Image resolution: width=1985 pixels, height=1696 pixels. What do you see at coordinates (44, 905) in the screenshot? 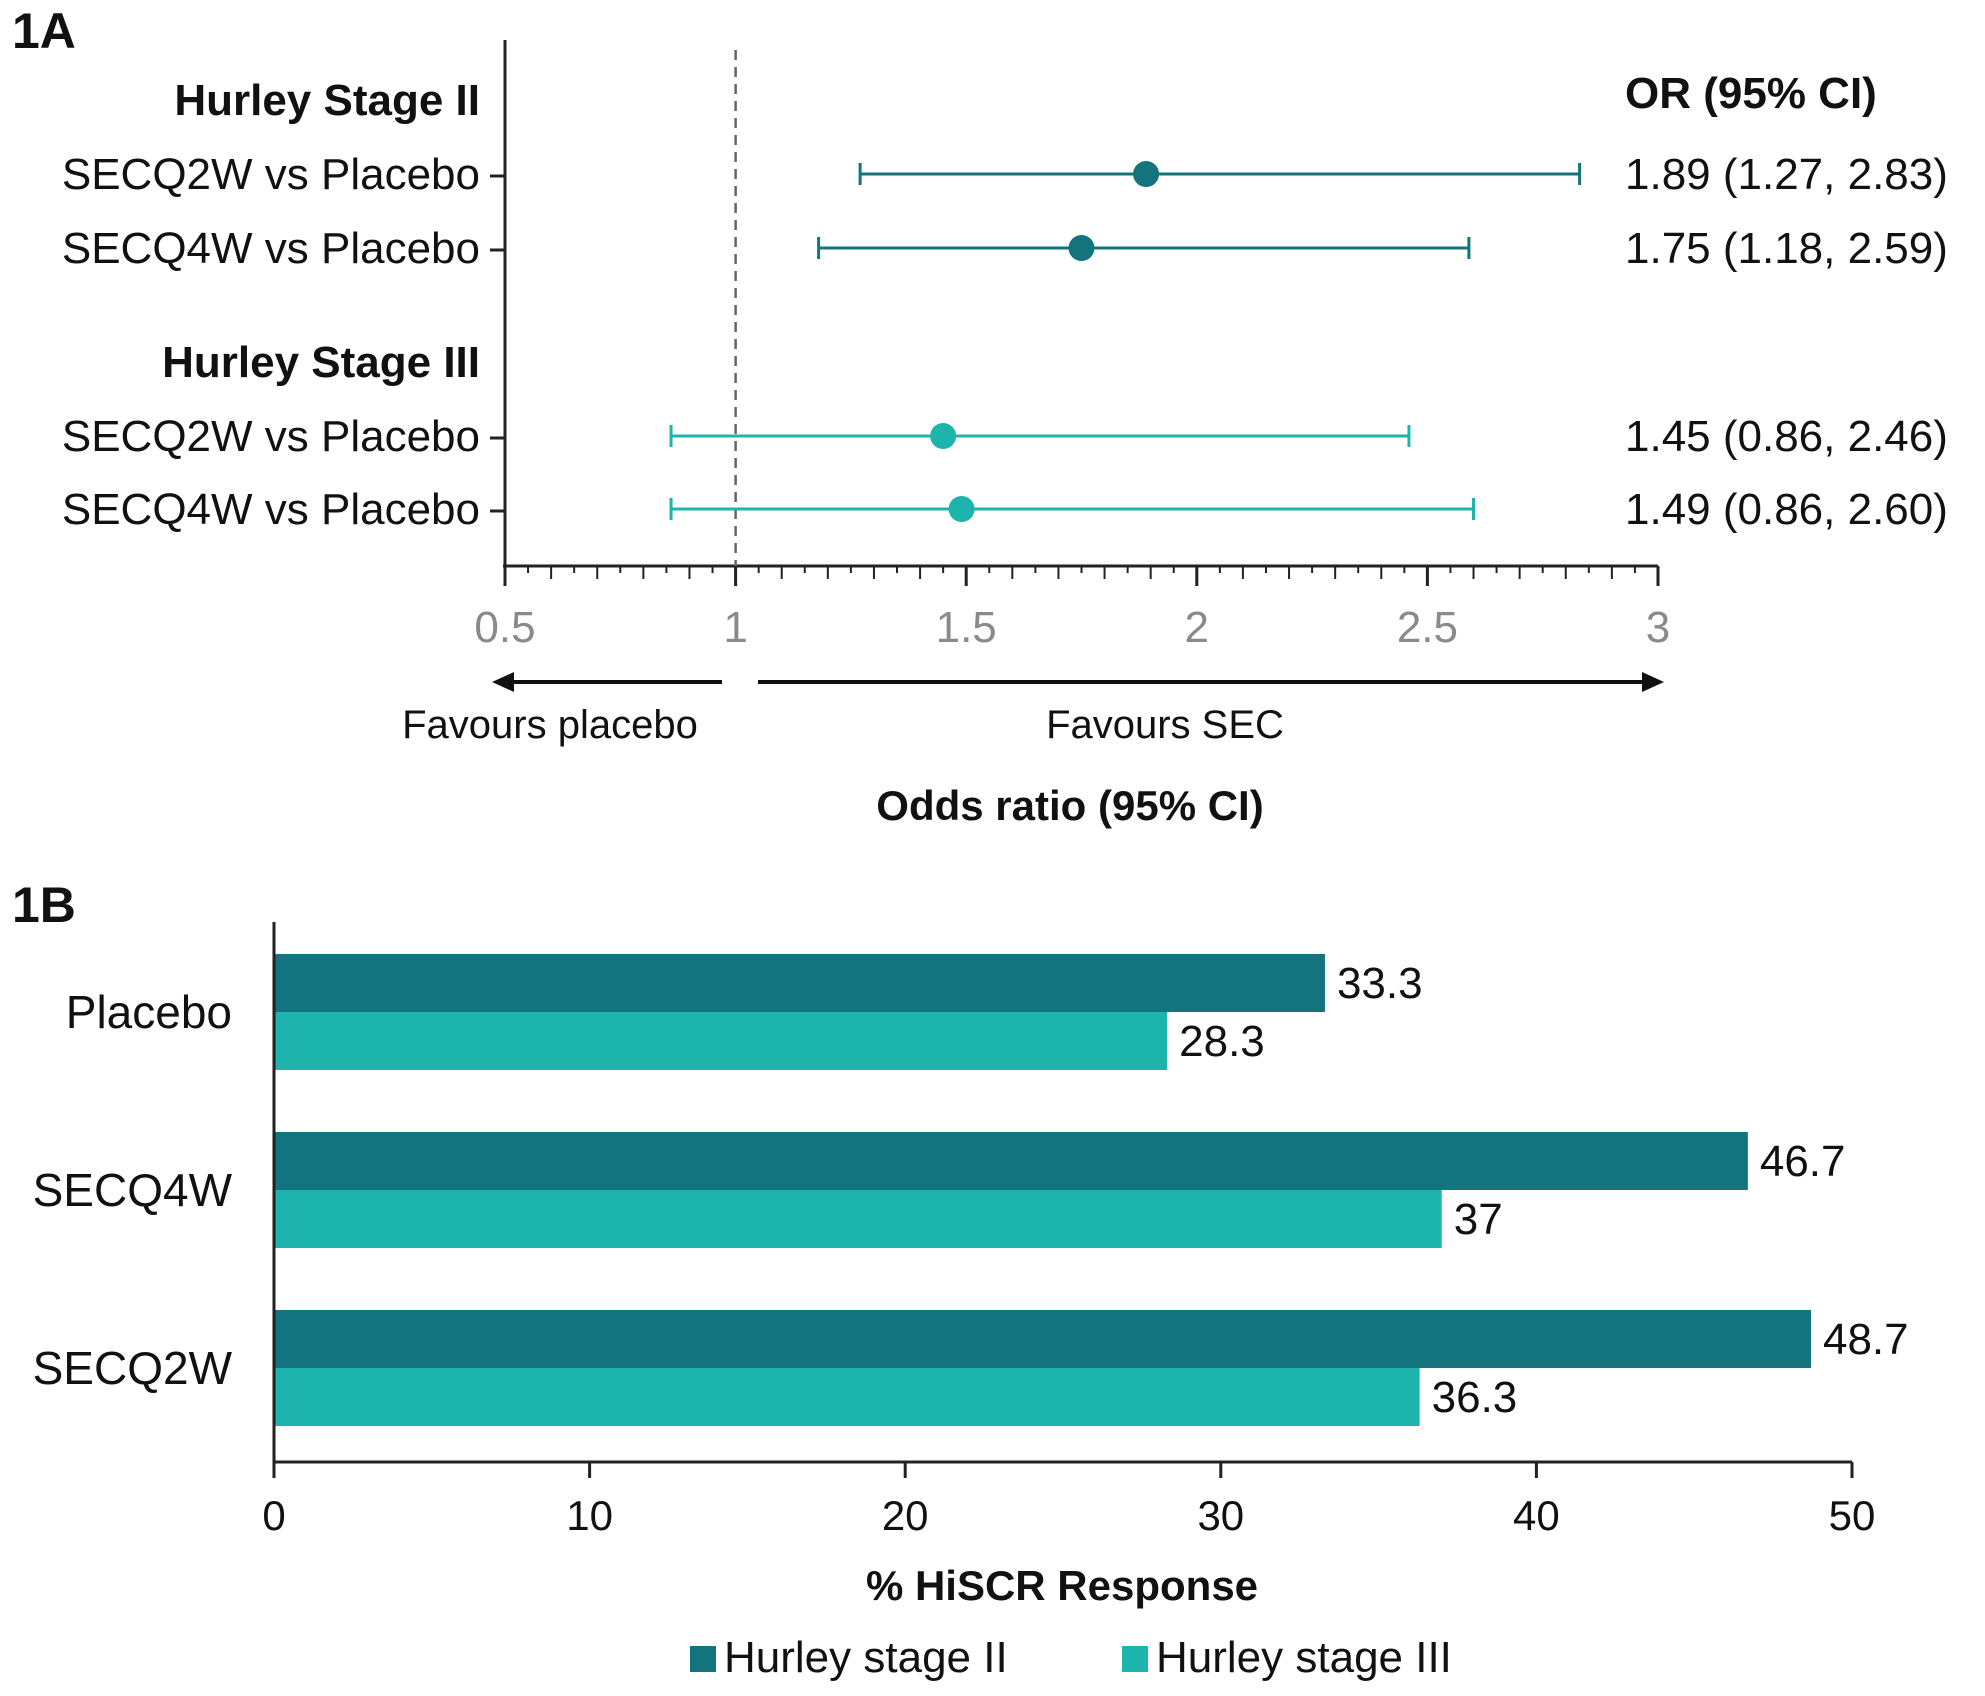
I see `panel-b-tag: 1B` at bounding box center [44, 905].